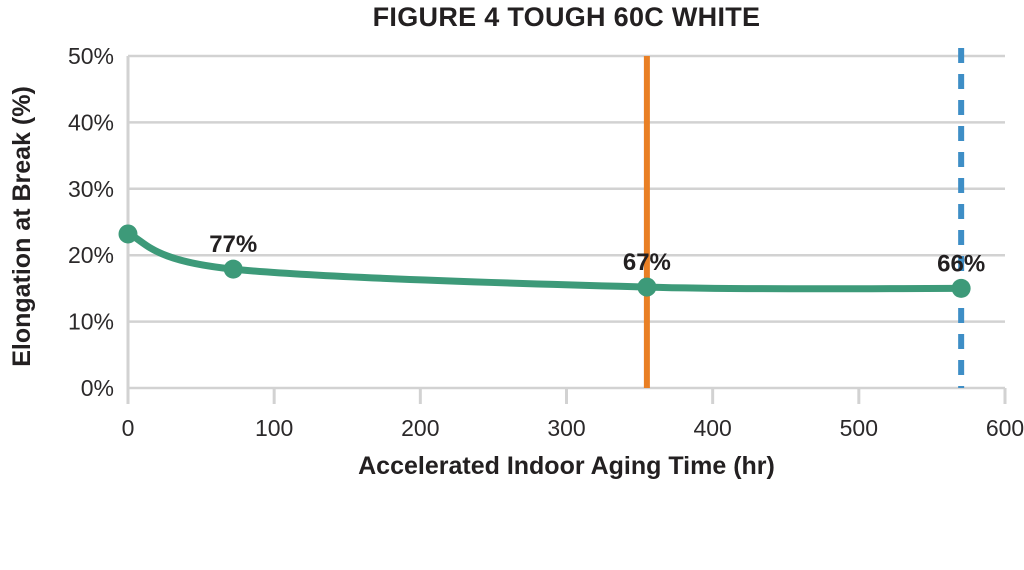  Describe the element at coordinates (91, 122) in the screenshot. I see `y-tick-label: 40%` at that location.